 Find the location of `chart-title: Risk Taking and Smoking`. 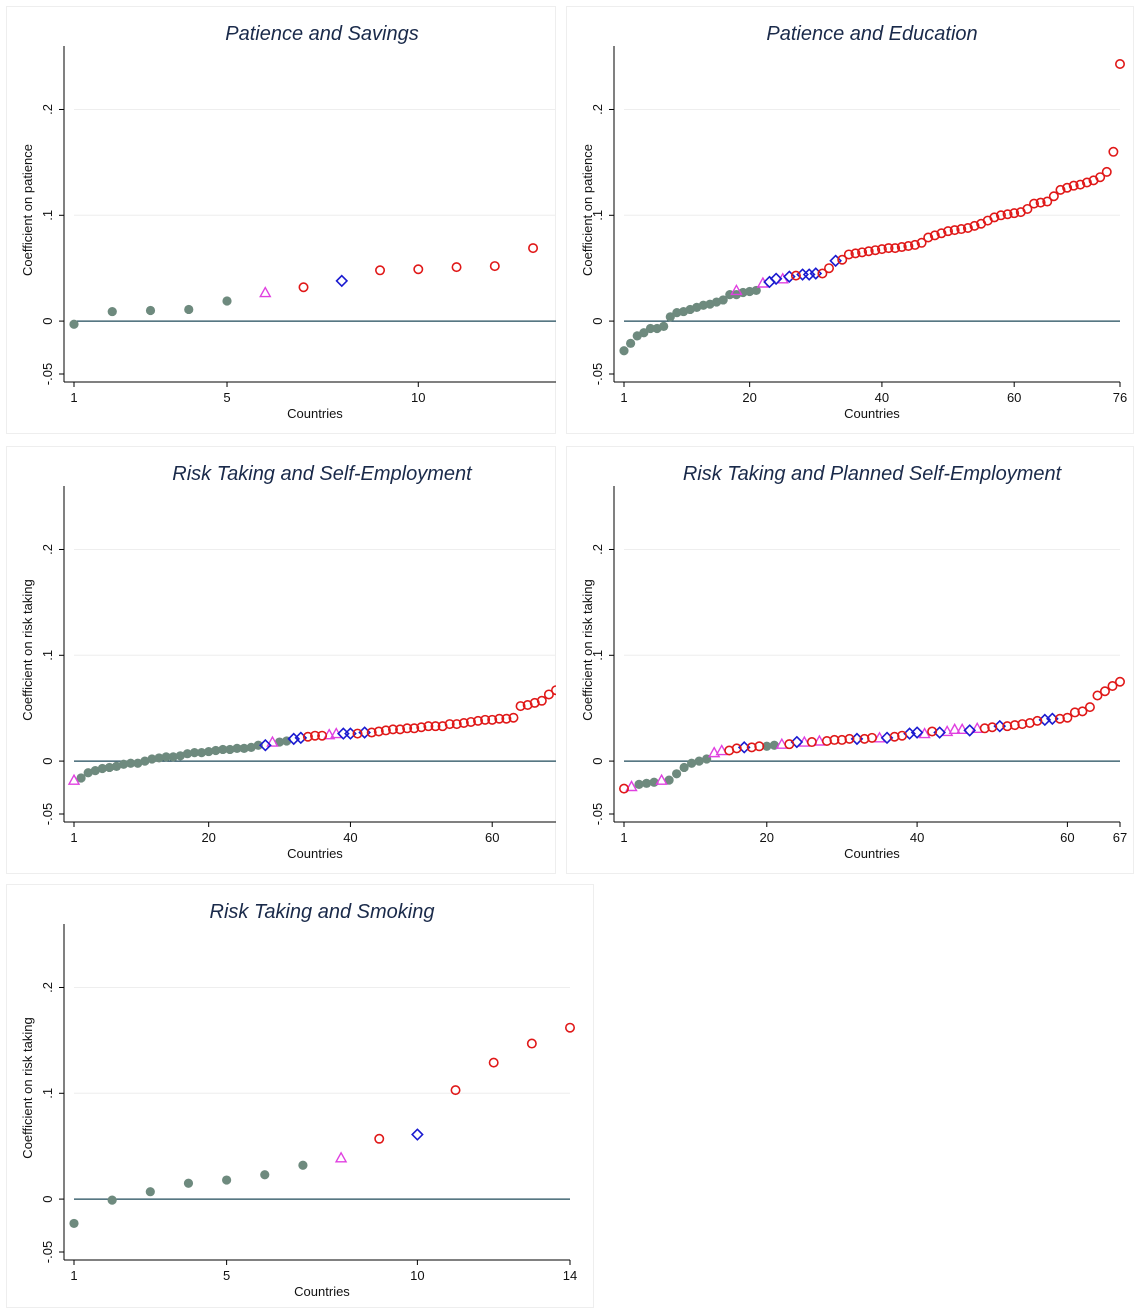

chart-title: Risk Taking and Smoking is located at coordinates (322, 912).